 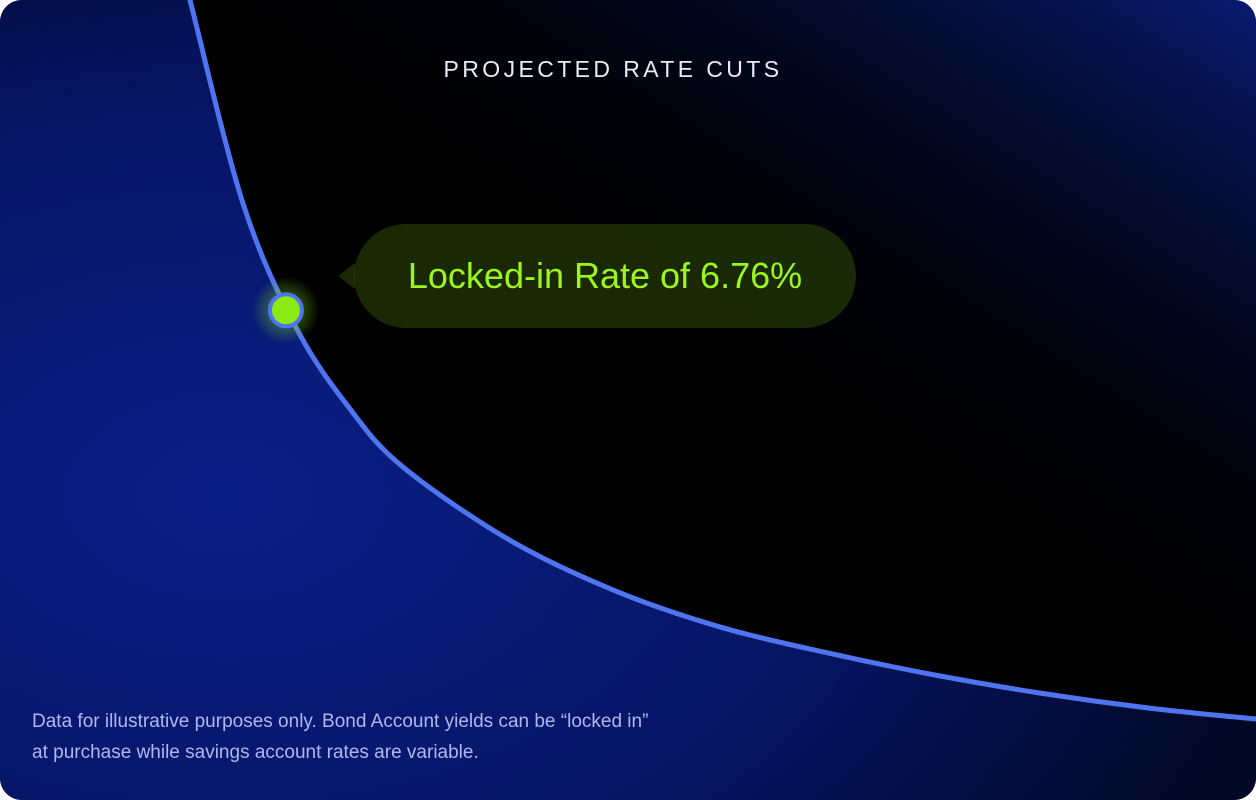 I want to click on callout-bubble, so click(x=605, y=276).